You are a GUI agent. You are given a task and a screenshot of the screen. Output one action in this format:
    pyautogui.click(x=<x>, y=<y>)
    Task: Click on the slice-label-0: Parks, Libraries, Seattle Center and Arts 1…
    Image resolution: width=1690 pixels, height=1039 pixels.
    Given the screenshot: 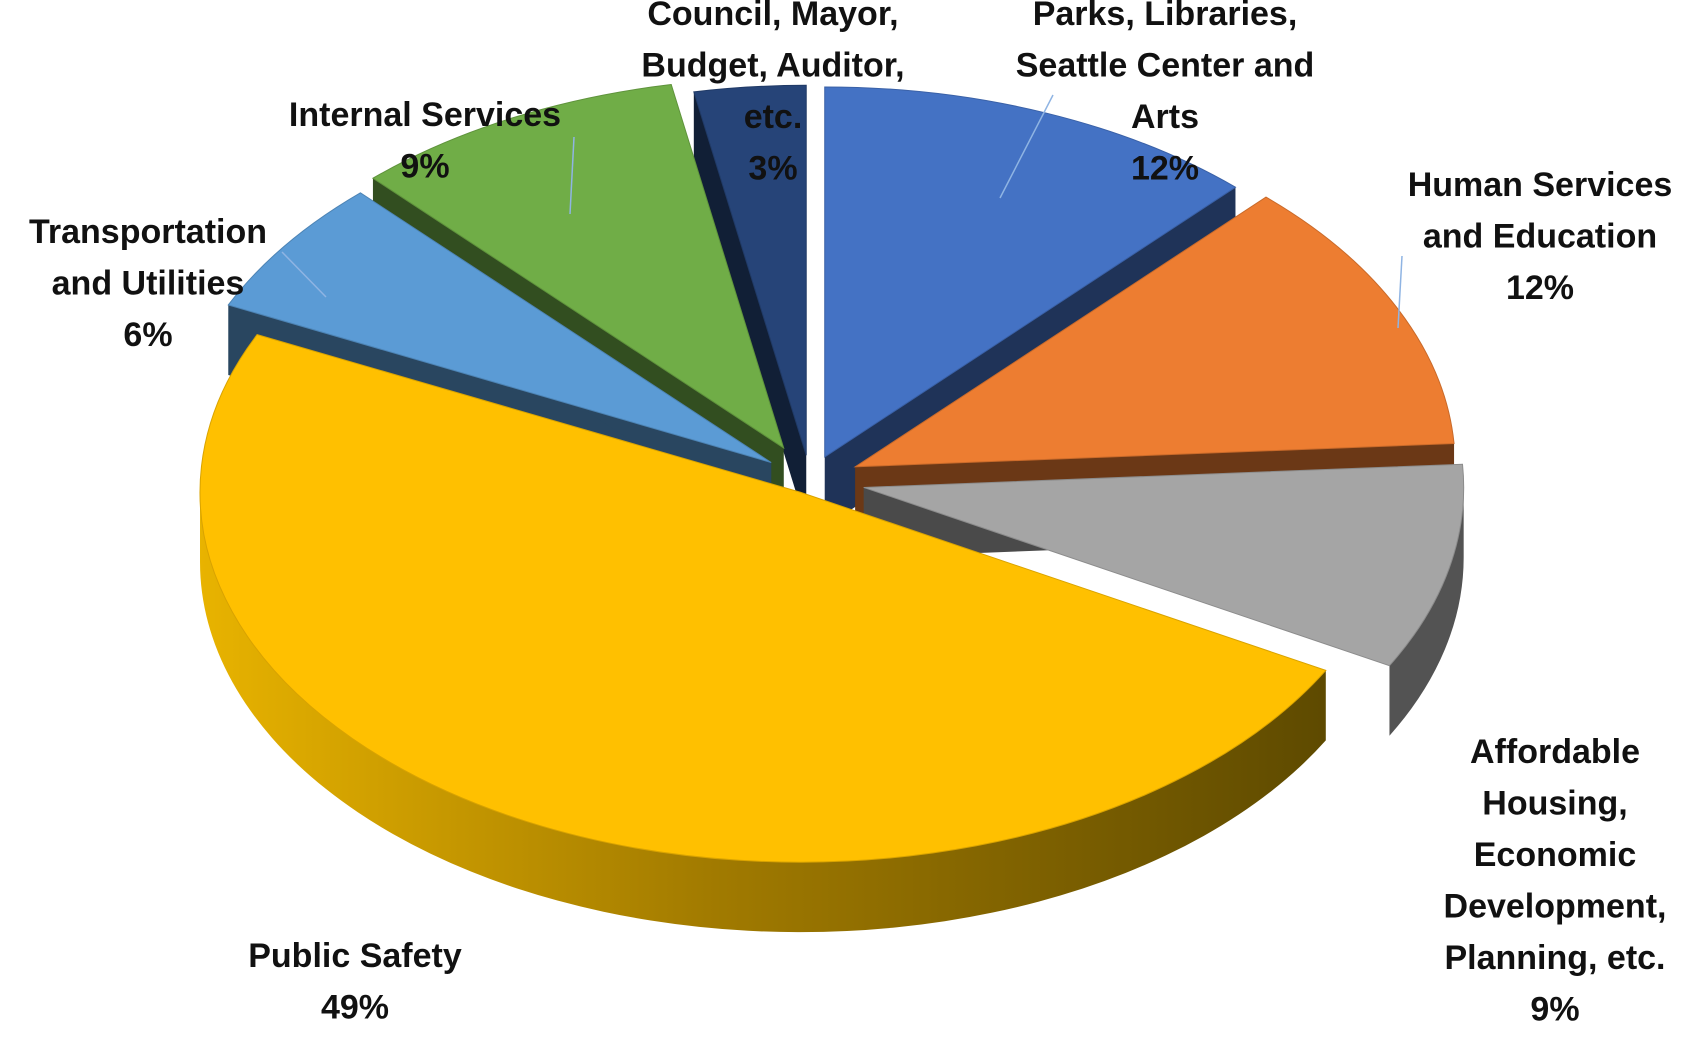 What is the action you would take?
    pyautogui.click(x=1165, y=94)
    